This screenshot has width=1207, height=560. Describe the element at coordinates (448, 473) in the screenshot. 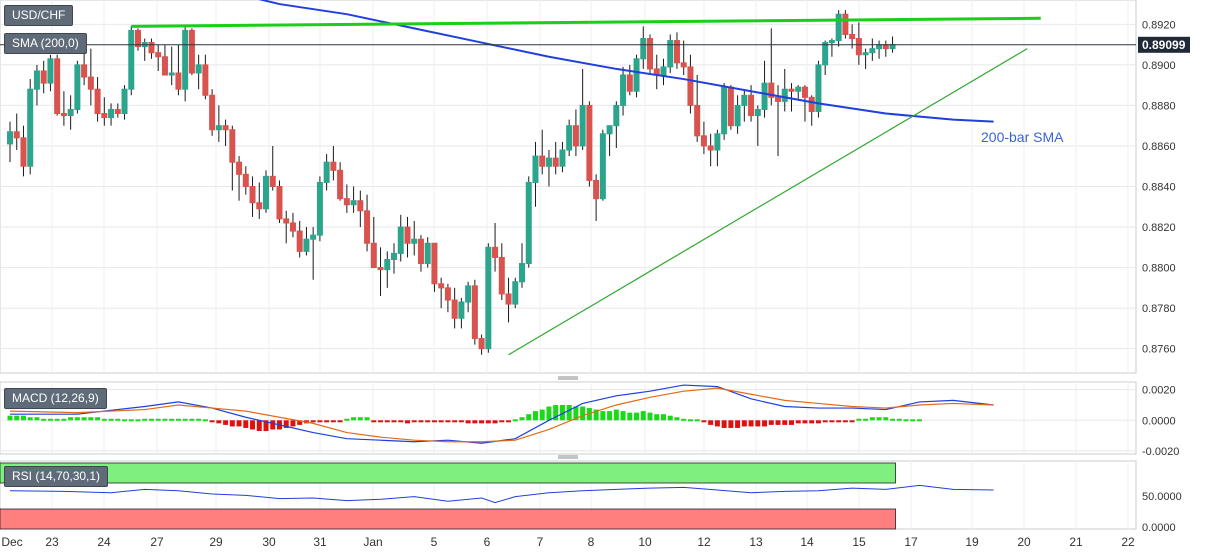

I see `rsi-overbought-band` at that location.